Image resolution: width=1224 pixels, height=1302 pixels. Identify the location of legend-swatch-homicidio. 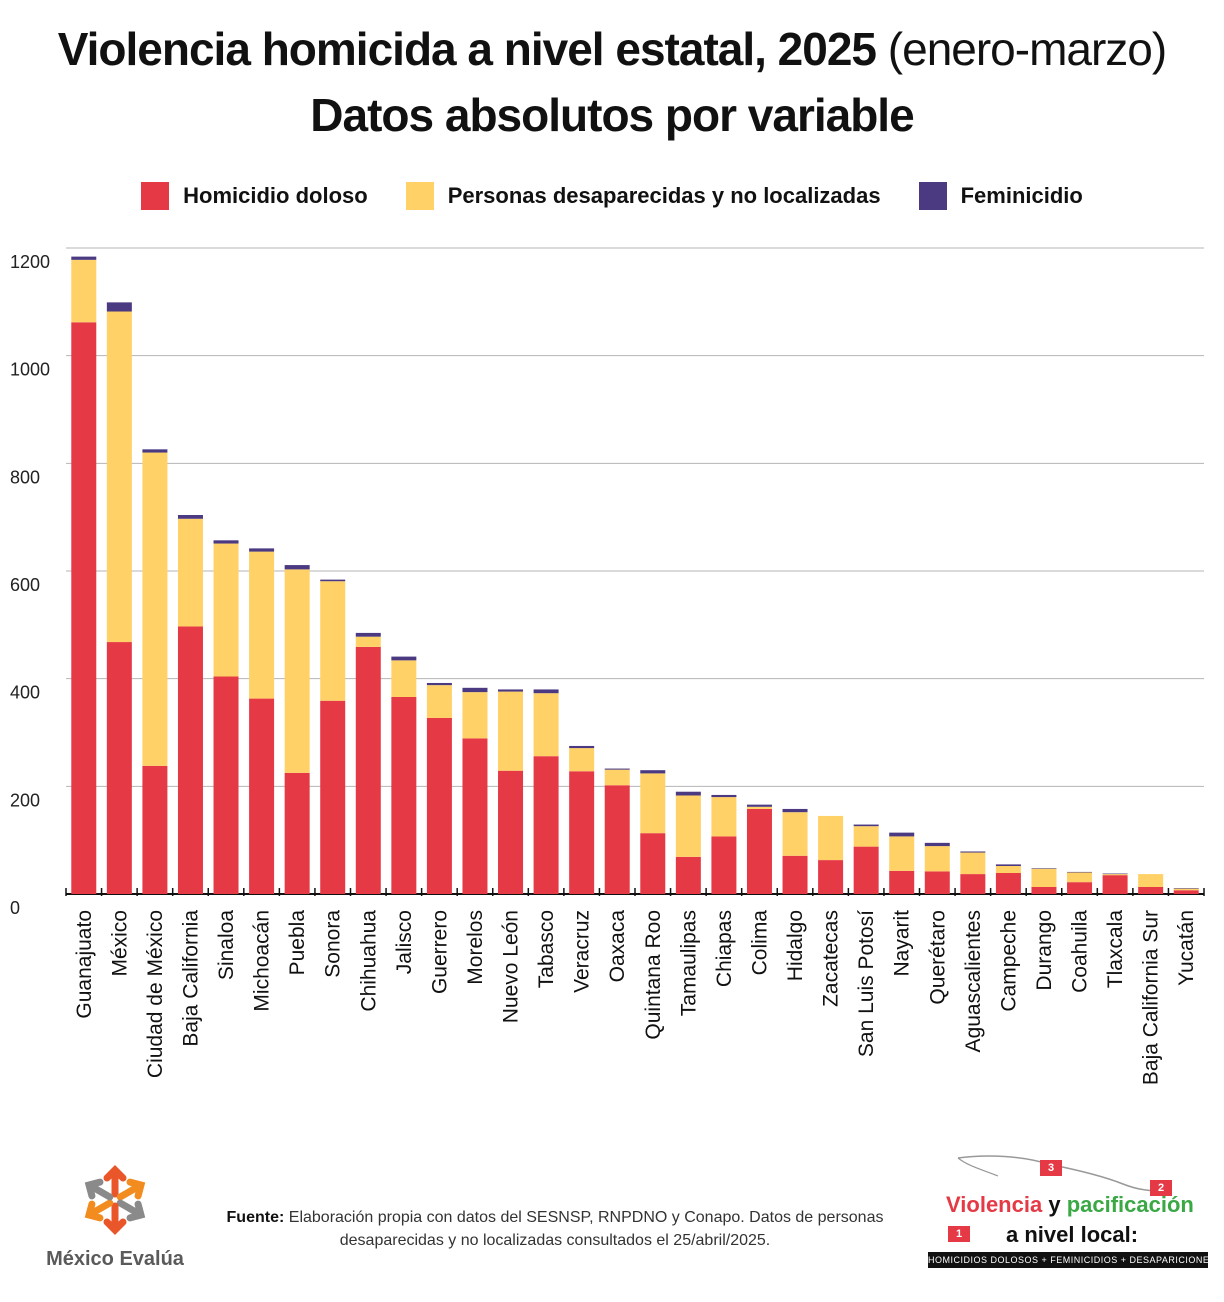
(155, 196).